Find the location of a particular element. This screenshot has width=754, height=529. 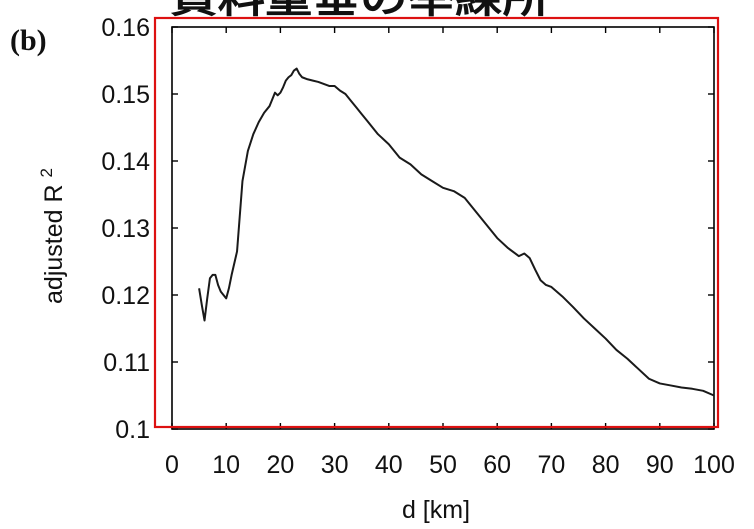

x-tick-label: 40 is located at coordinates (389, 465).